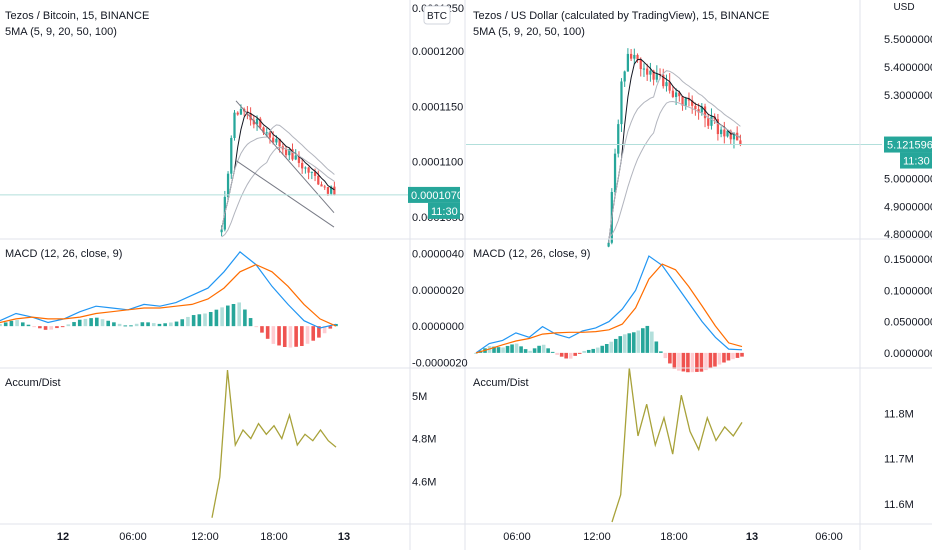 This screenshot has width=932, height=555. I want to click on left-price-badge-text: 0.0001070, so click(437, 196).